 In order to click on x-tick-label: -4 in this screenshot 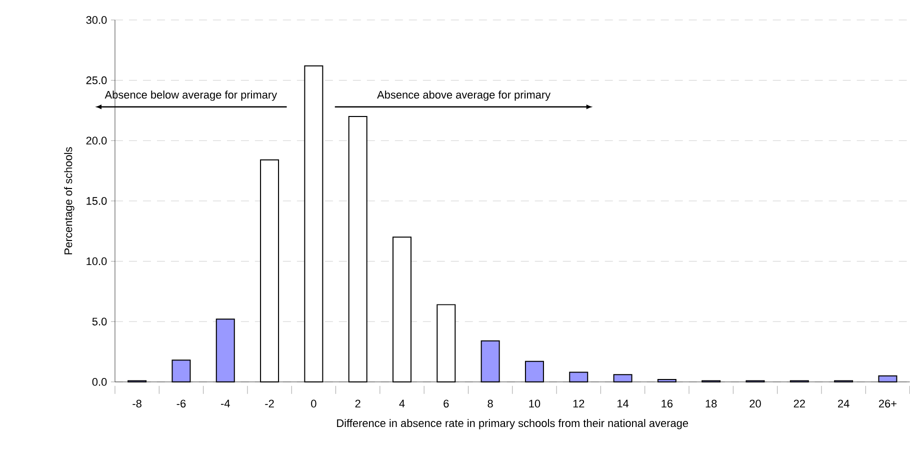, I will do `click(225, 404)`.